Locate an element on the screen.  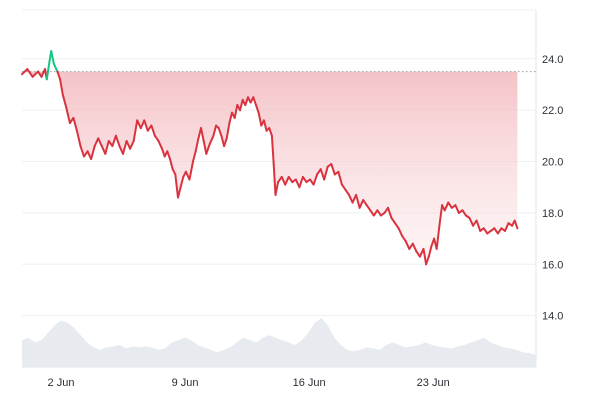
x-tick-label: 9 Jun is located at coordinates (185, 383).